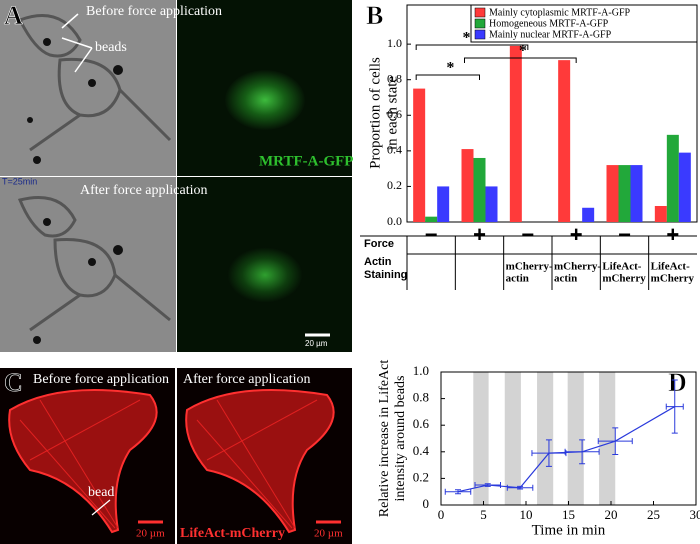  What do you see at coordinates (568, 514) in the screenshot?
I see `x-tick-label: 15` at bounding box center [568, 514].